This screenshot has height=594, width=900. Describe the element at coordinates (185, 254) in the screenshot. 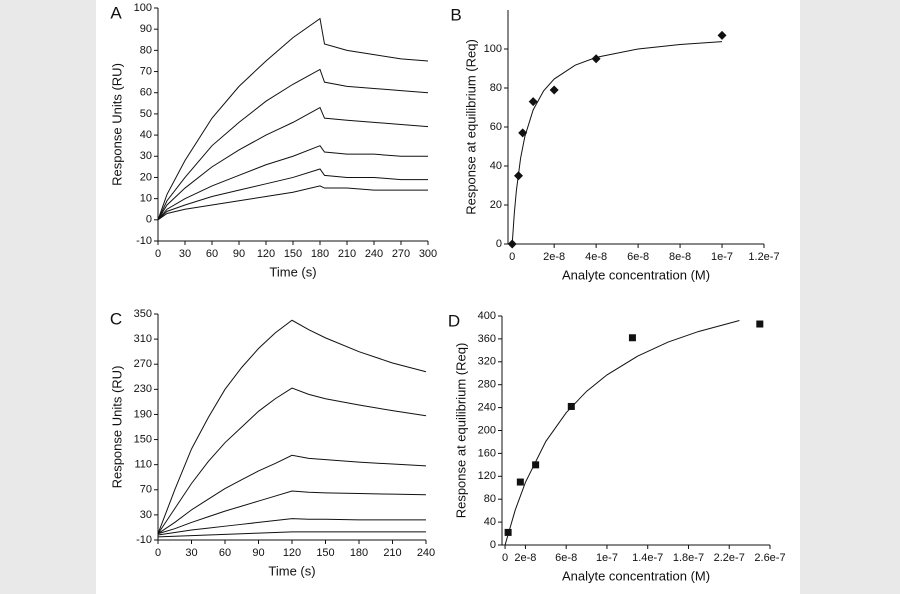

I see `x-tick-label: 30` at that location.